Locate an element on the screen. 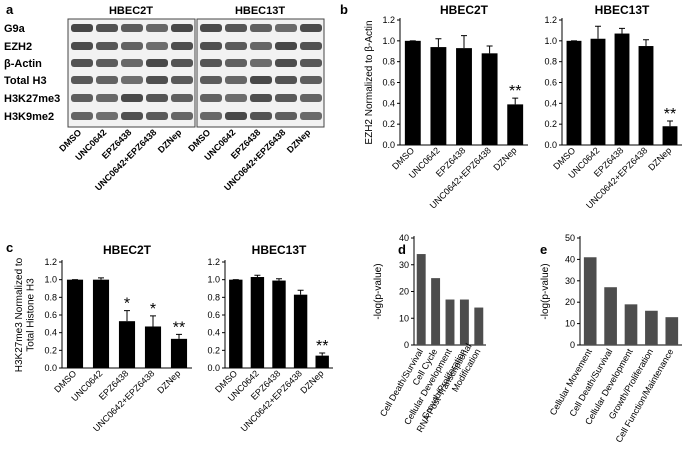 The height and width of the screenshot is (455, 685). panel-label: b is located at coordinates (344, 9).